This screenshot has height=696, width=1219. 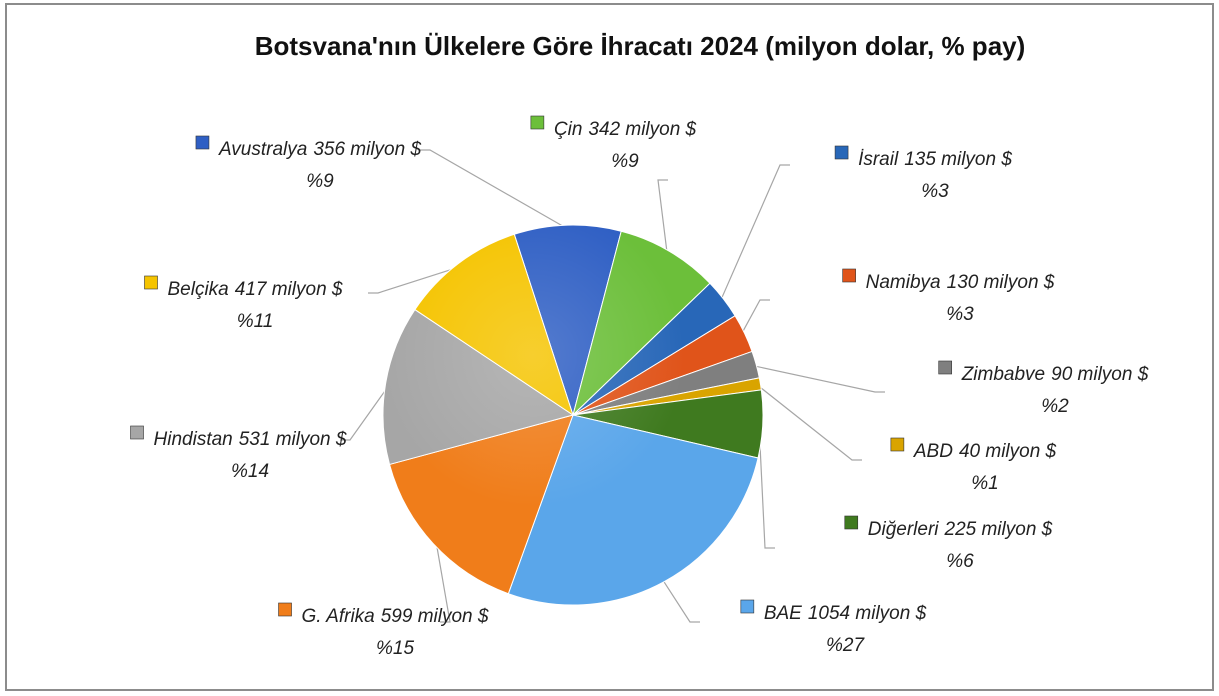 I want to click on label-category: BAE, so click(x=783, y=613).